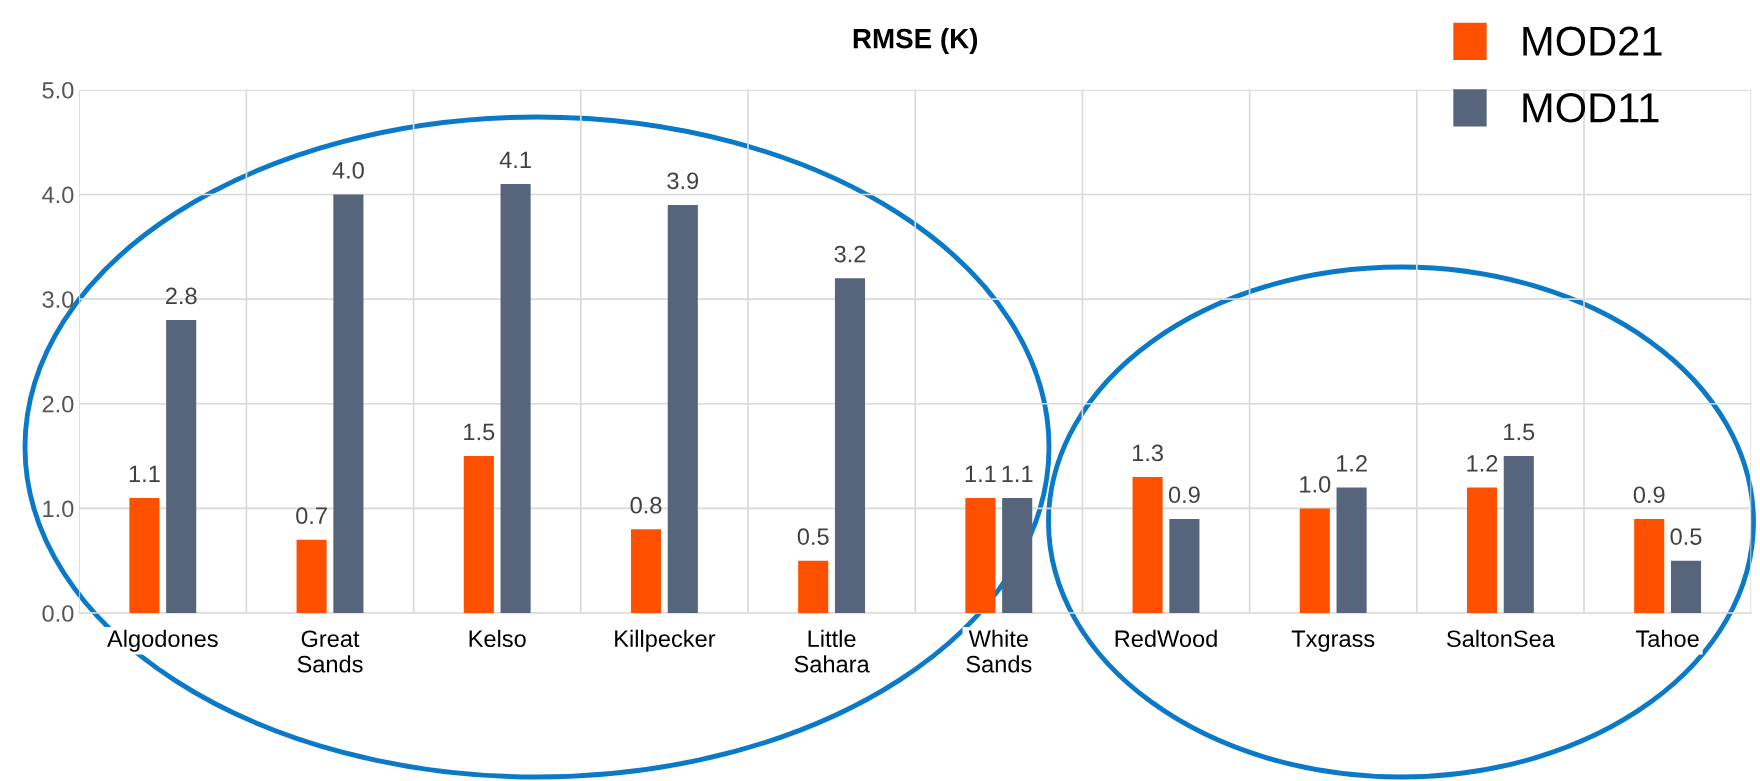 The height and width of the screenshot is (781, 1760). What do you see at coordinates (1592, 41) in the screenshot?
I see `legend-label: MOD21` at bounding box center [1592, 41].